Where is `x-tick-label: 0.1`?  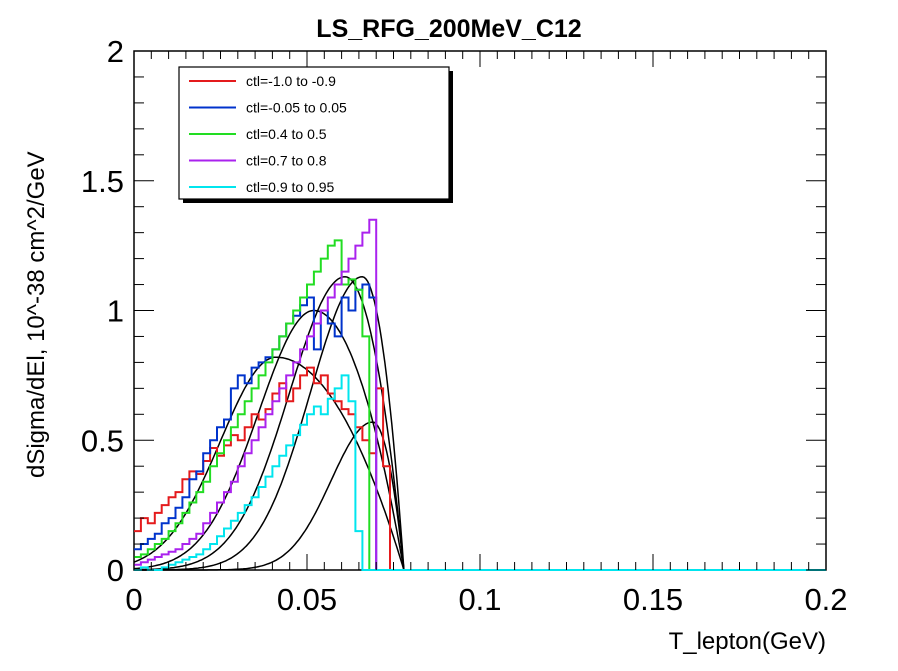
x-tick-label: 0.1 is located at coordinates (479, 599).